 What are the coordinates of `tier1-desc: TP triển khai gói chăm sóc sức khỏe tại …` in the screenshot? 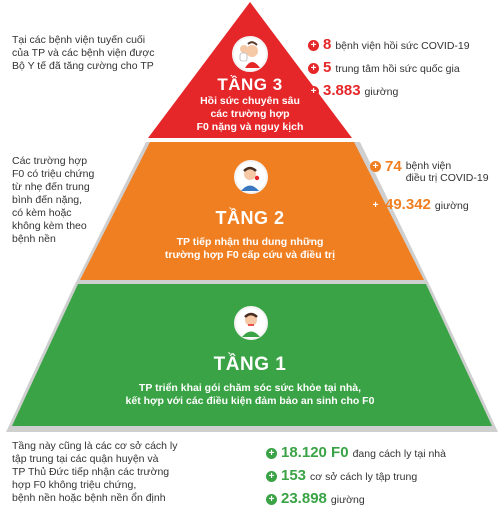 It's located at (250, 394).